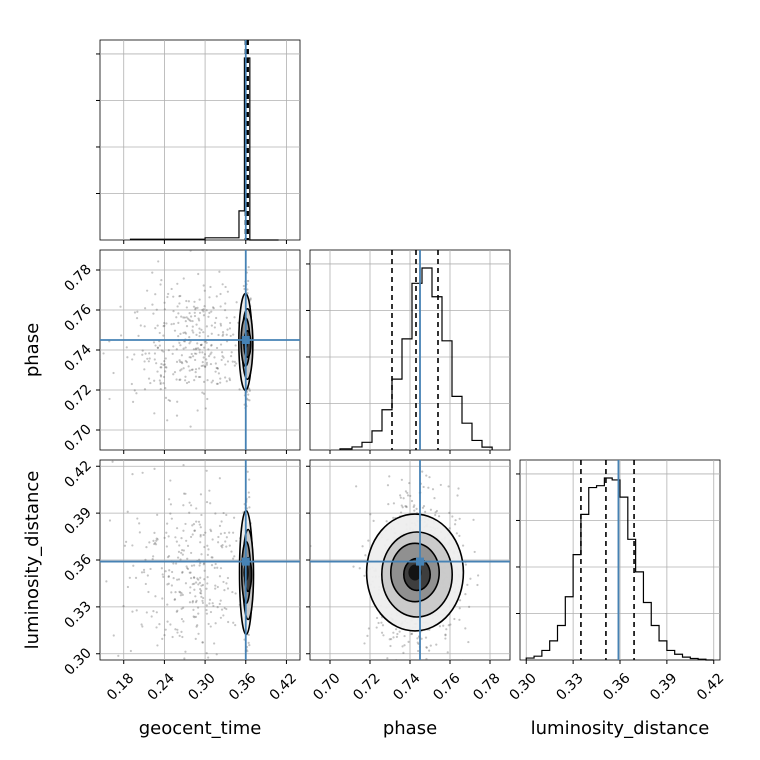 The height and width of the screenshot is (760, 760). Describe the element at coordinates (410, 560) in the screenshot. I see `pair-contents` at that location.